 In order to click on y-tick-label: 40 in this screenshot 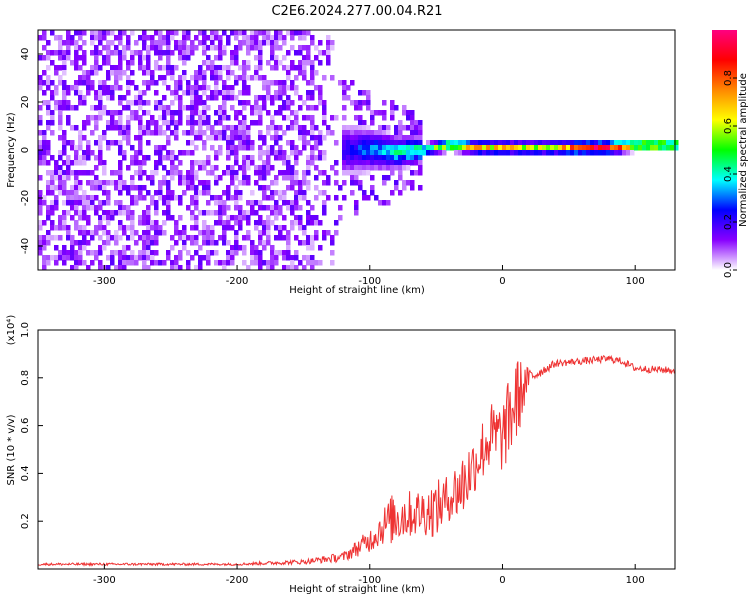, I will do `click(25, 54)`.